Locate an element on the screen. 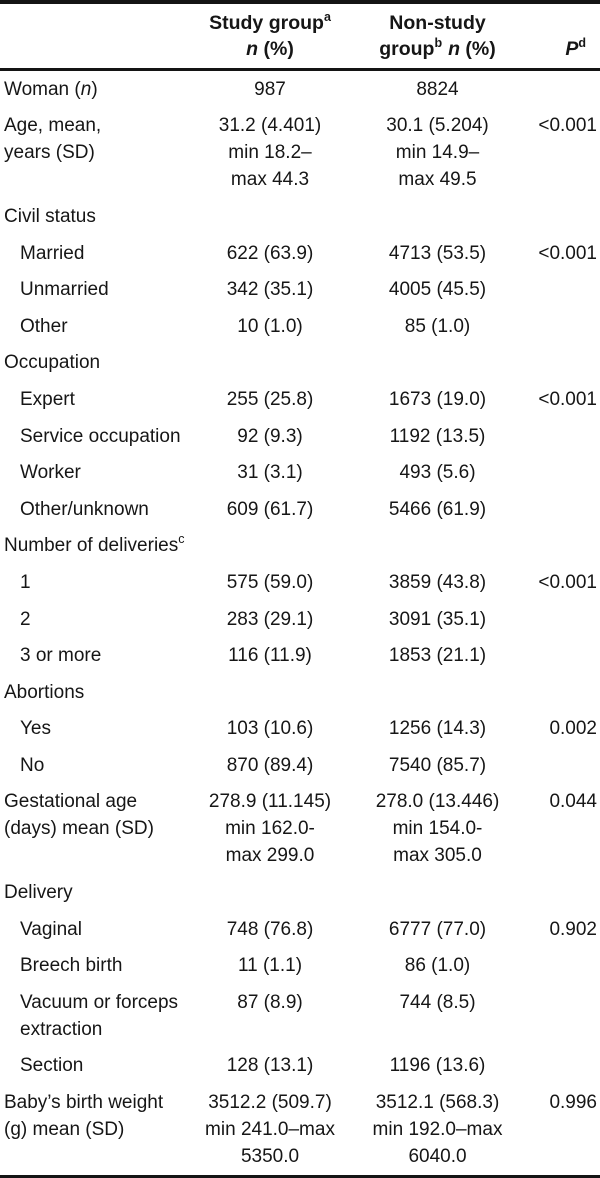 Image resolution: width=600 pixels, height=1178 pixels. label-text: Breech birth is located at coordinates (71, 966).